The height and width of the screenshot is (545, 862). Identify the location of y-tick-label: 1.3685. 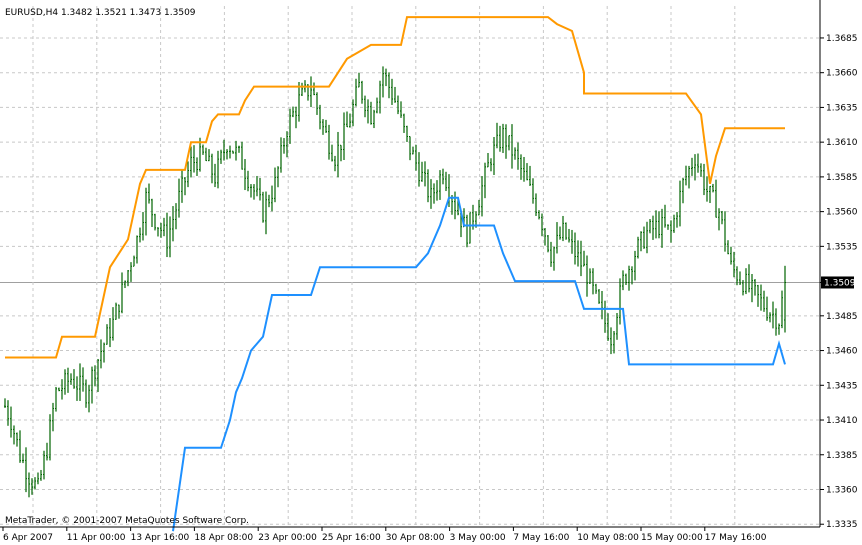
(842, 39).